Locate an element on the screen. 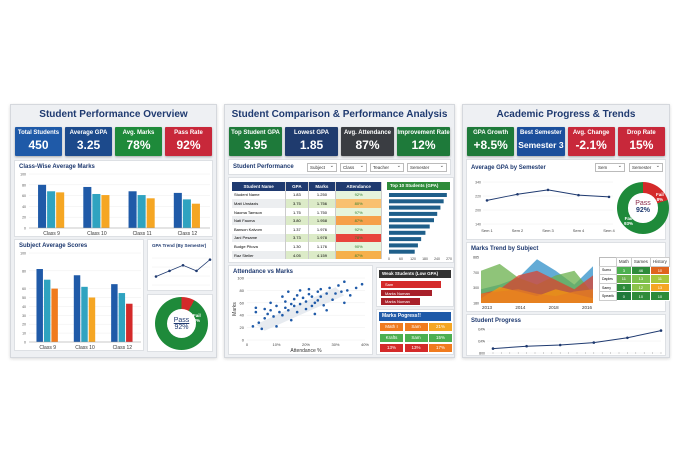  y-tick-label: 40 is located at coordinates (24, 307).